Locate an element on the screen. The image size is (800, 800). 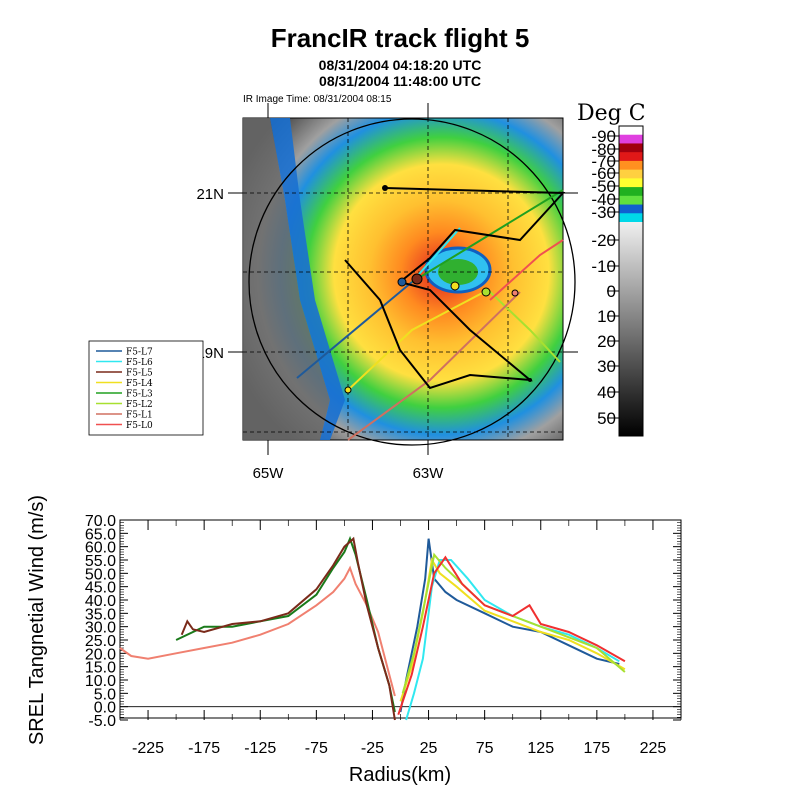
legend-label: F5-L7 is located at coordinates (139, 353).